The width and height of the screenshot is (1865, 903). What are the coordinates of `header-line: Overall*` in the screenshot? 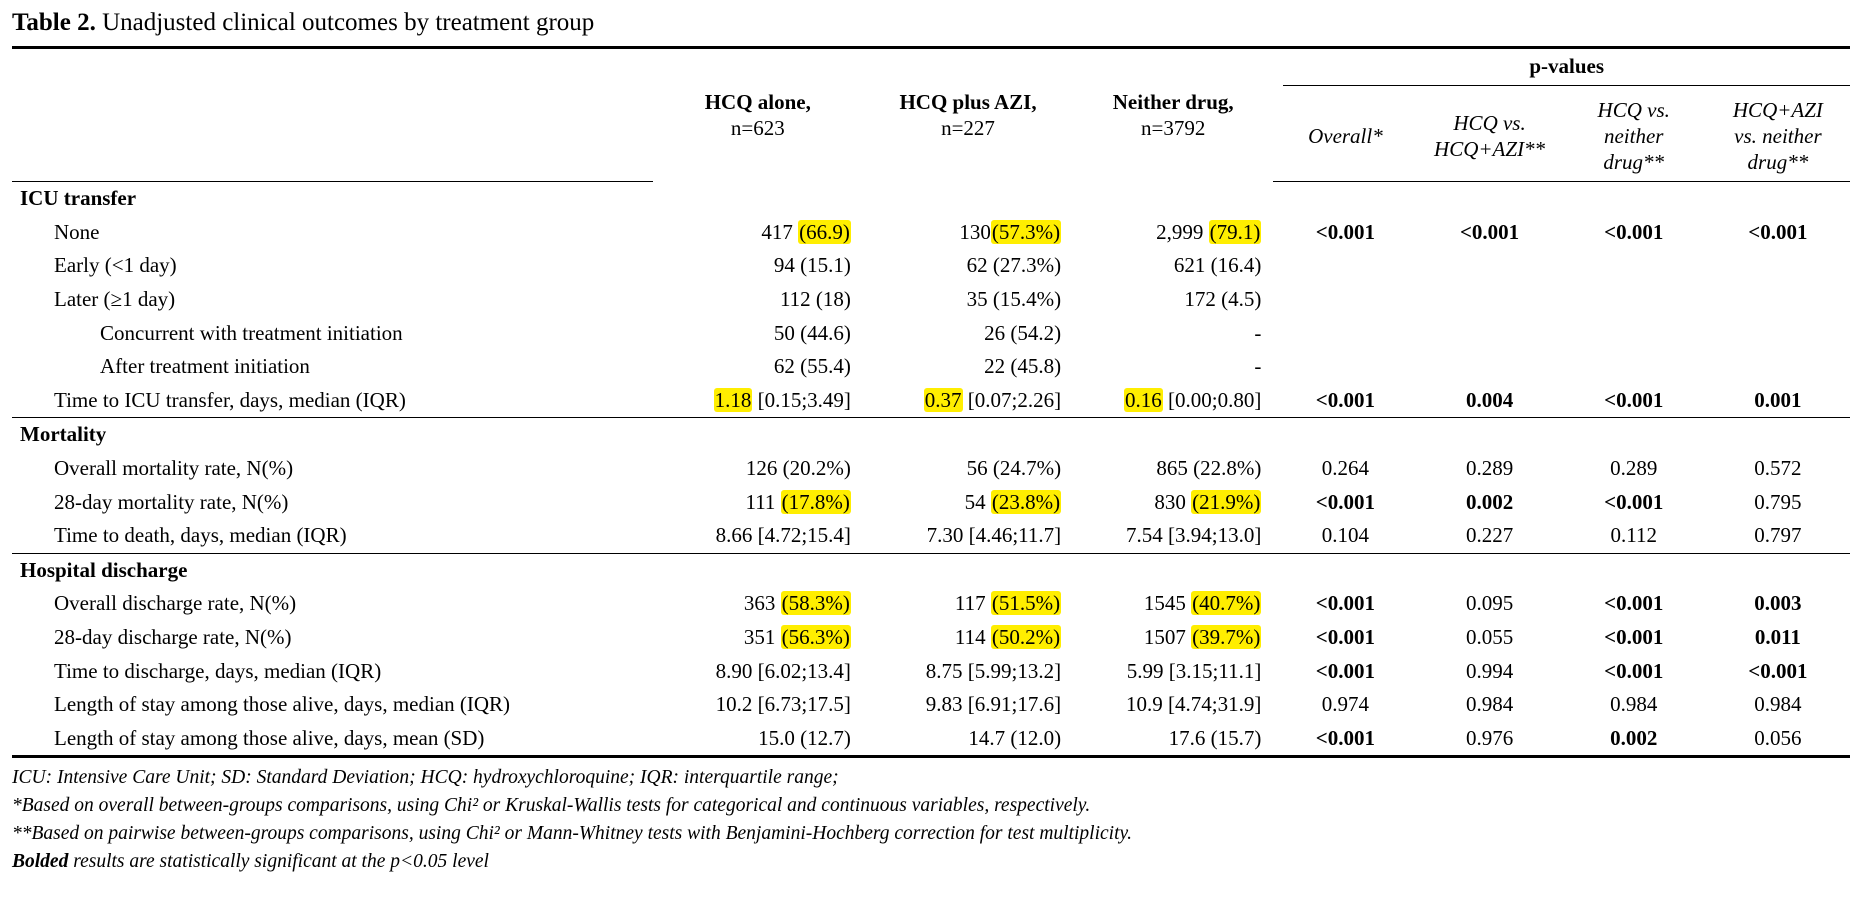 It's located at (1345, 136).